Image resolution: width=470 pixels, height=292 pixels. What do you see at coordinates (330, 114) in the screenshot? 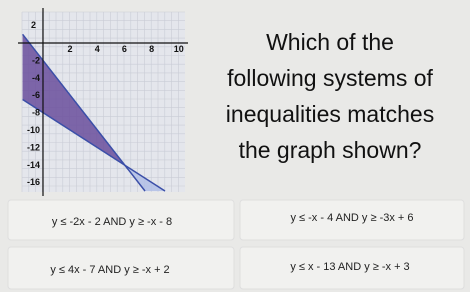
I see `question-line: inequalities matches` at bounding box center [330, 114].